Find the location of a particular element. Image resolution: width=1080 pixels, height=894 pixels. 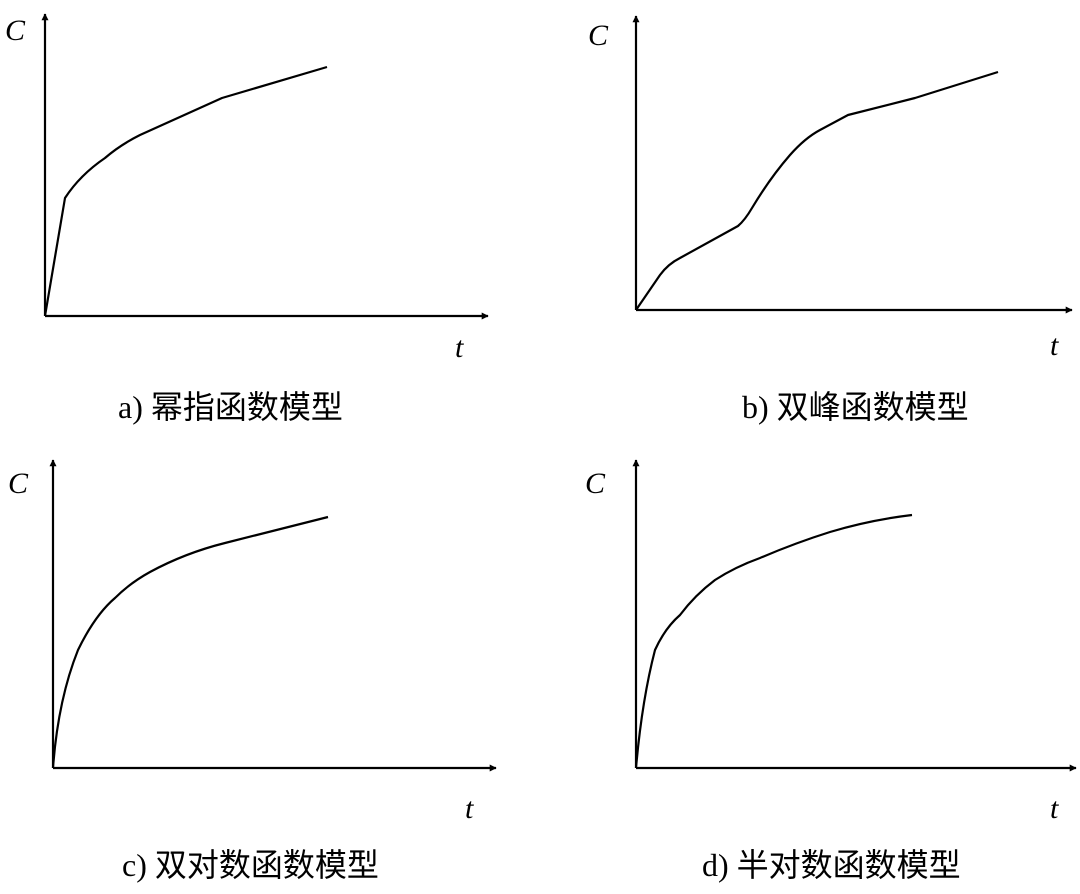

curve-power-exponential is located at coordinates (185, 191).